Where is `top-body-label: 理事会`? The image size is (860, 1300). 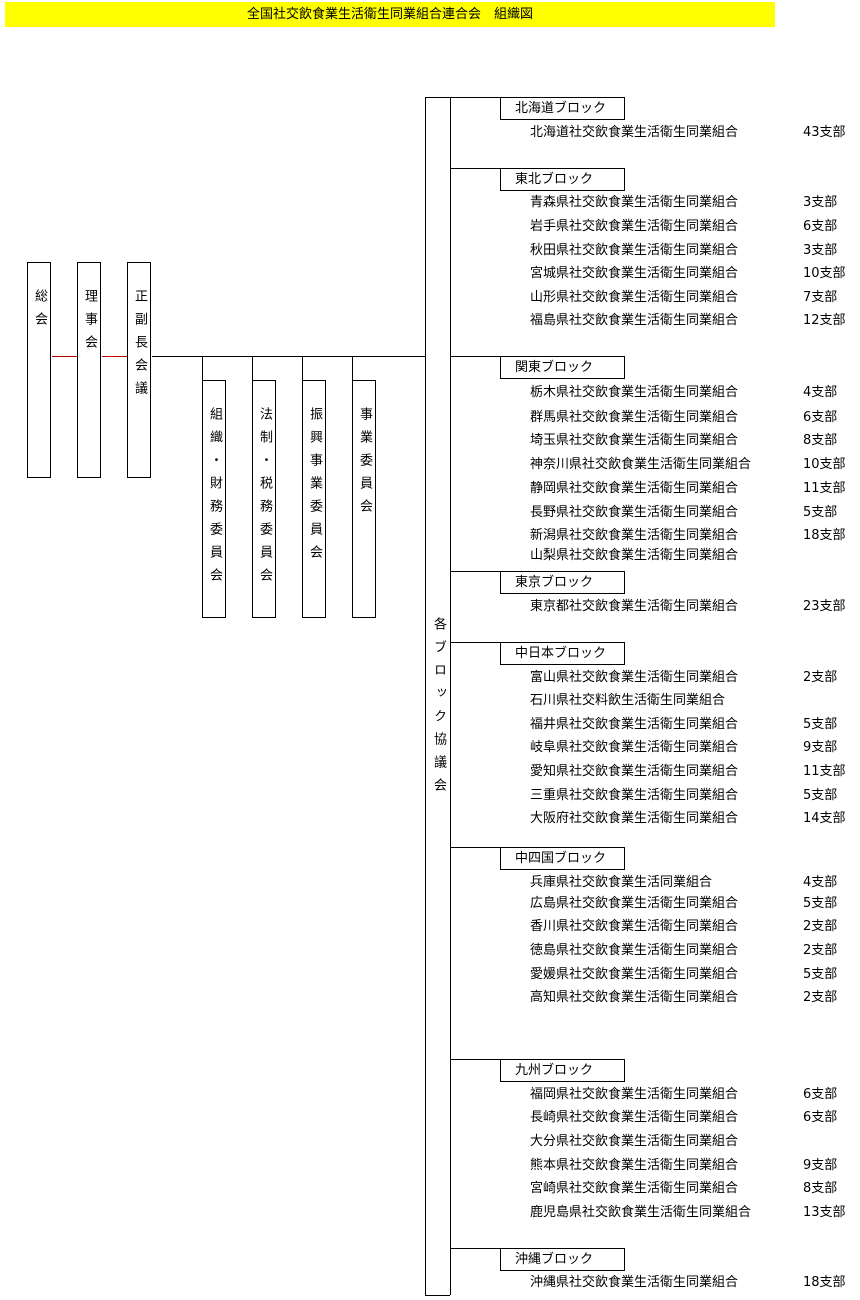 top-body-label: 理事会 is located at coordinates (89, 323).